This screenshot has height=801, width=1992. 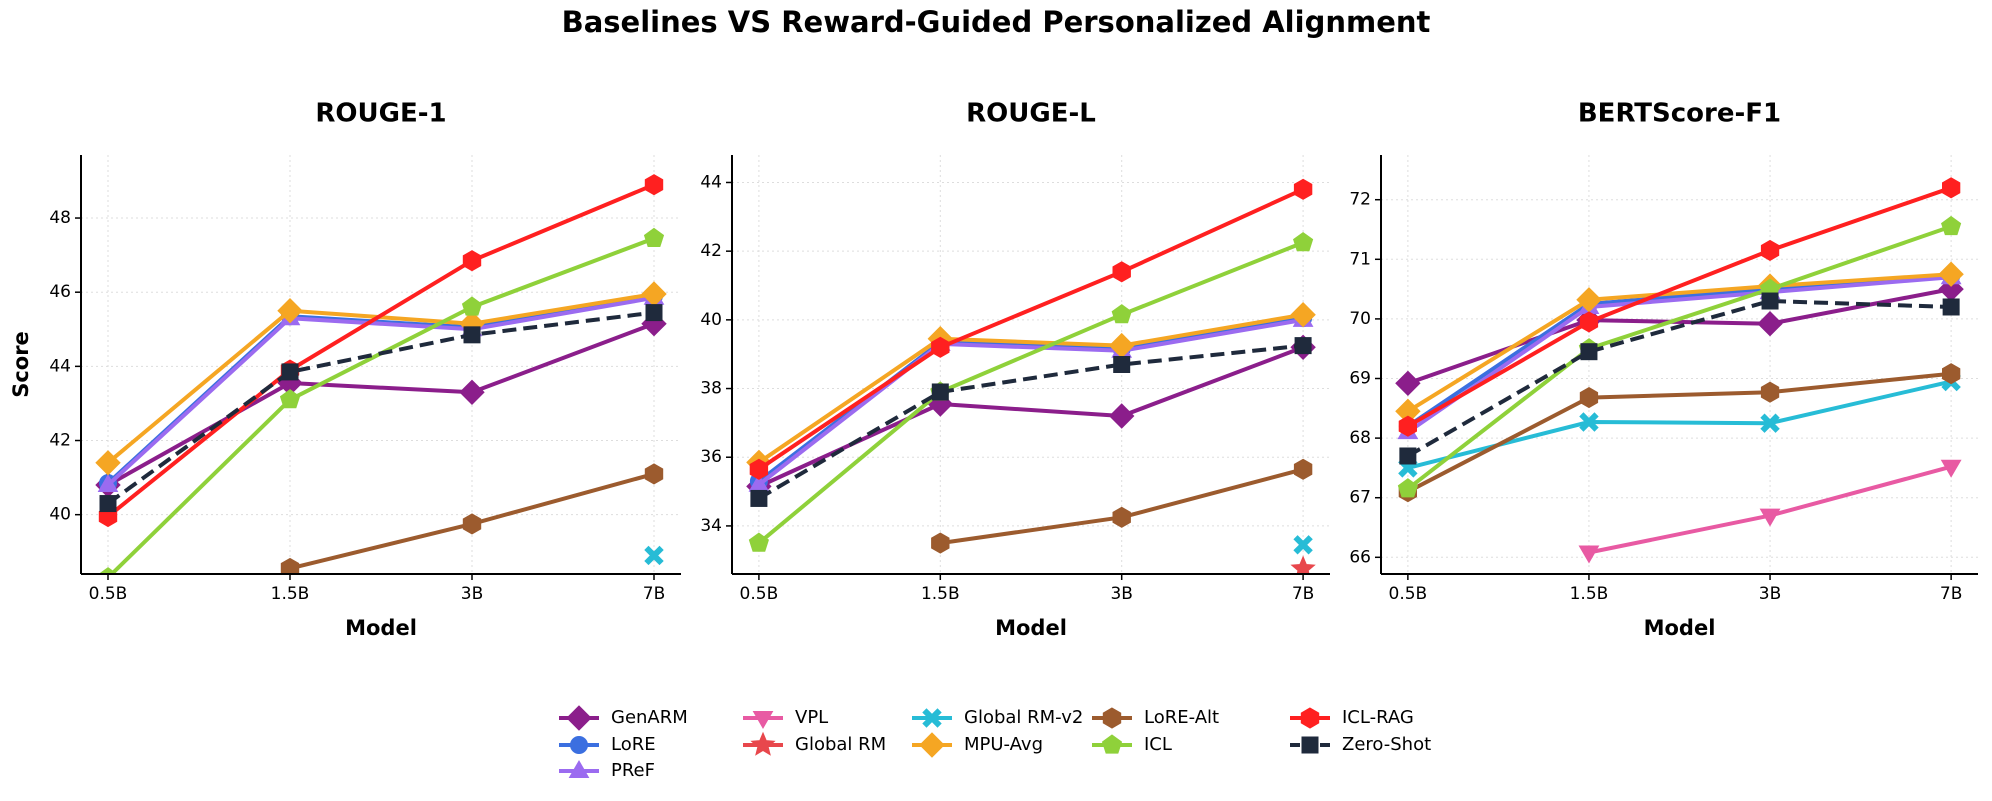 I want to click on legend-label: MPU-Avg, so click(x=1003, y=744).